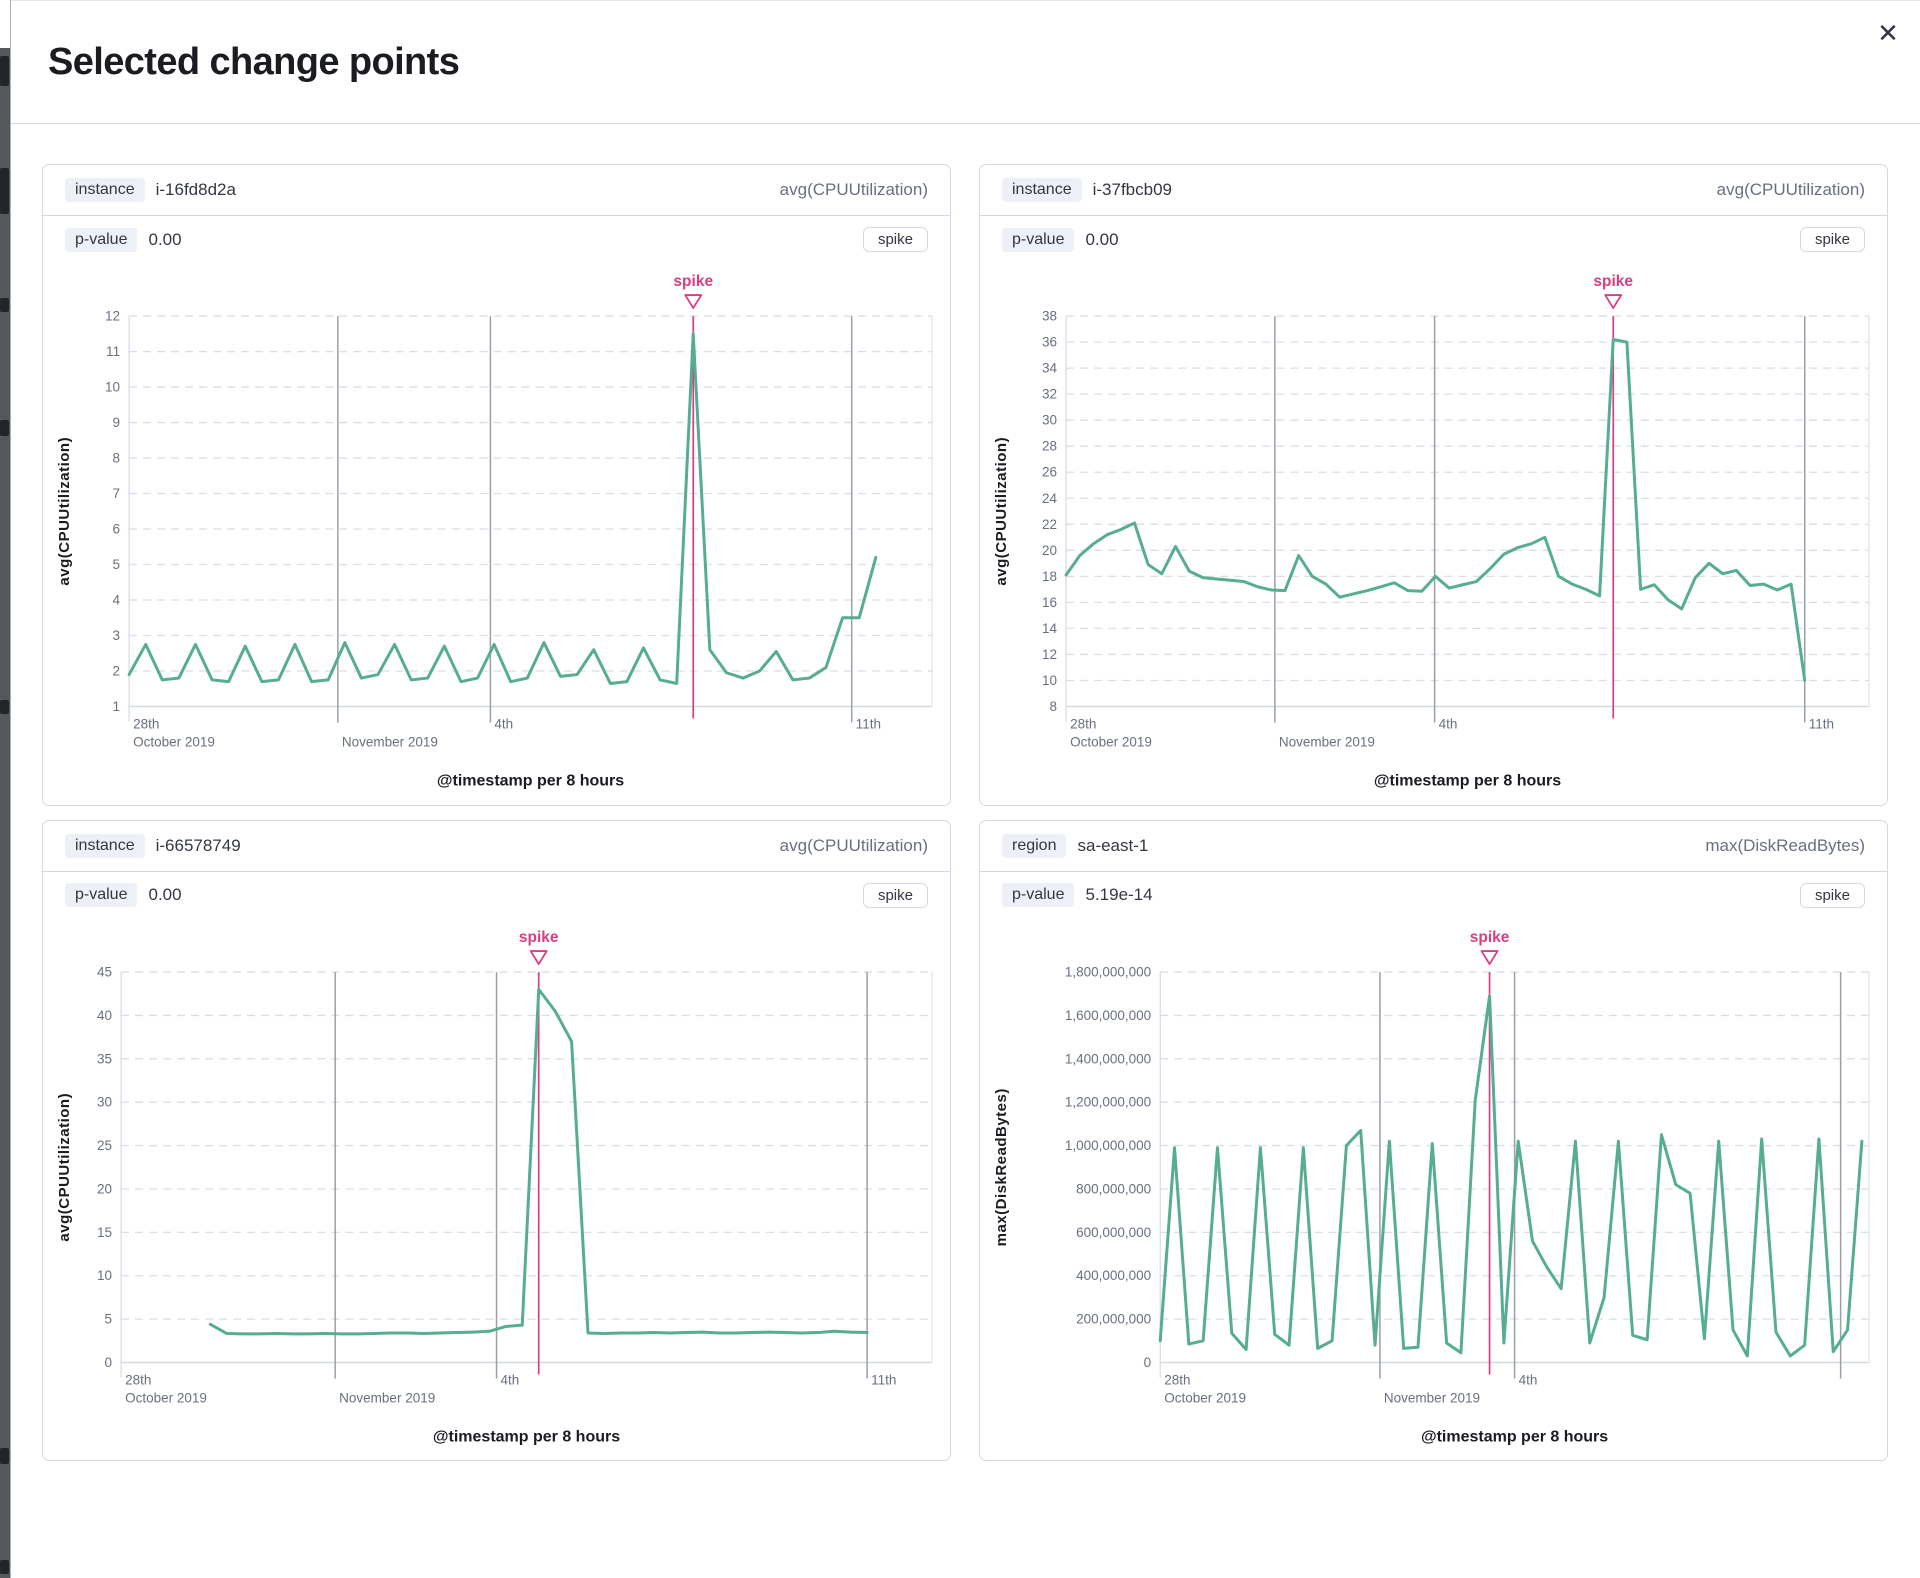  Describe the element at coordinates (113, 351) in the screenshot. I see `y-tick-label: 11` at that location.